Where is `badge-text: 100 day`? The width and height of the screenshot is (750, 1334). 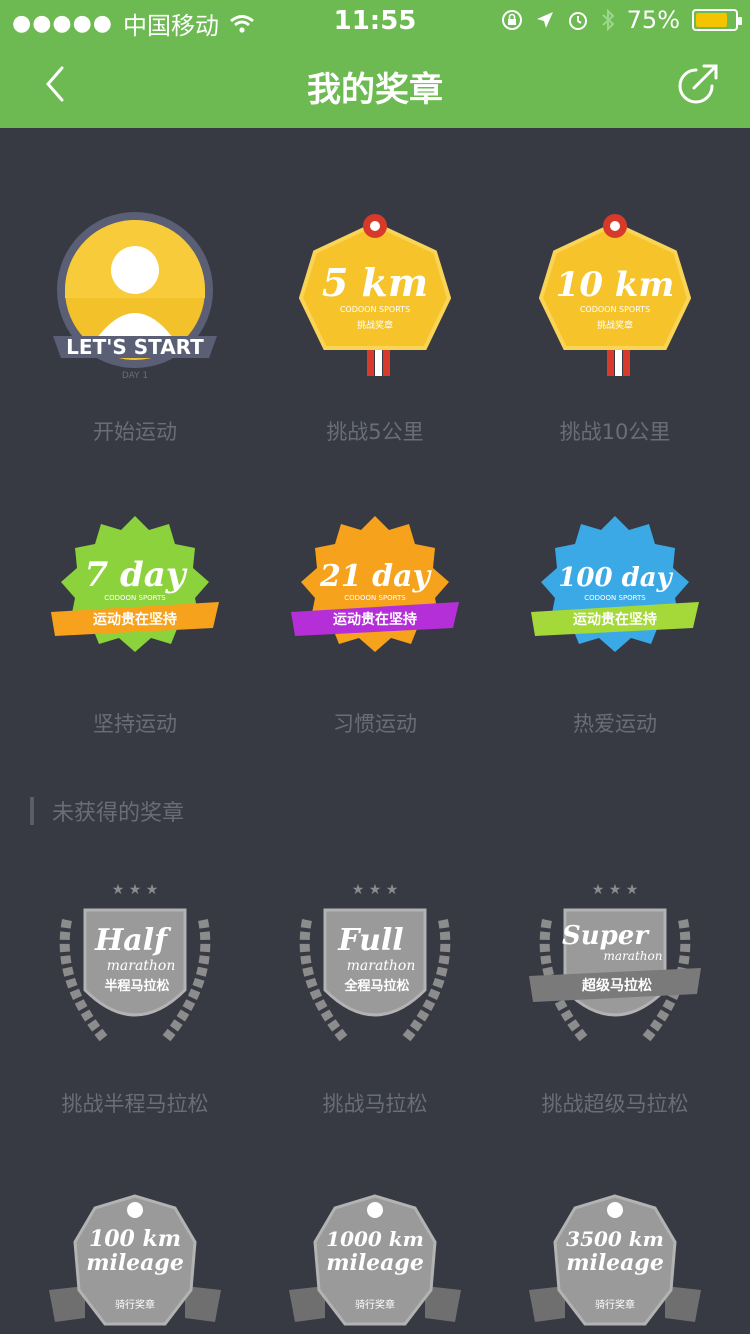
badge-text: 100 day is located at coordinates (615, 578).